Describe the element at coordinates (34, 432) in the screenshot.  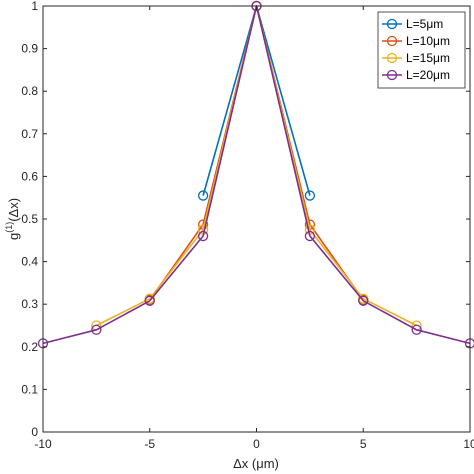
I see `y-tick-label: 0` at that location.